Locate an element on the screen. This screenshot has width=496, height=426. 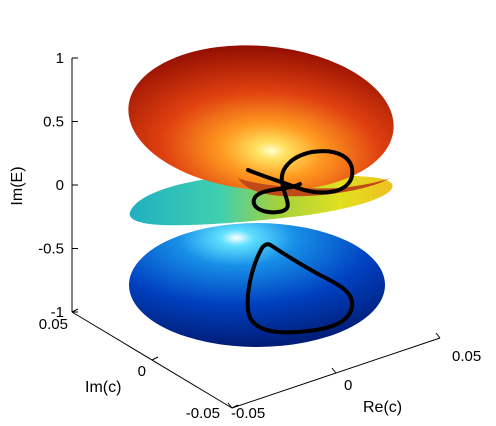
x-axis-label: Re(c) is located at coordinates (382, 407).